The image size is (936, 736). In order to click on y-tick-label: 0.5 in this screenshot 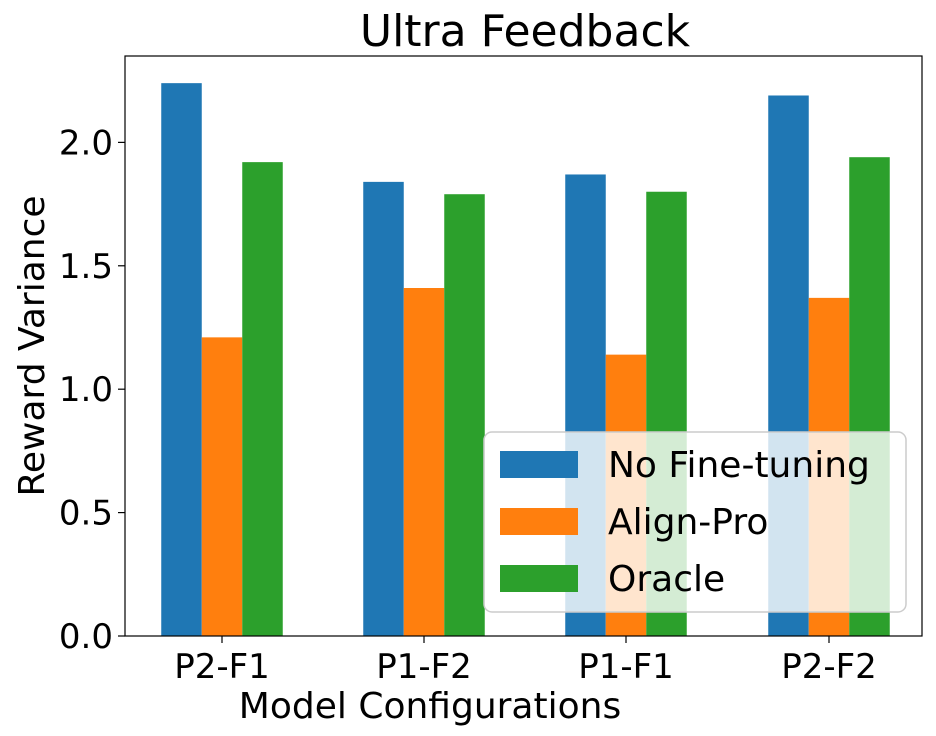, I will do `click(86, 514)`.